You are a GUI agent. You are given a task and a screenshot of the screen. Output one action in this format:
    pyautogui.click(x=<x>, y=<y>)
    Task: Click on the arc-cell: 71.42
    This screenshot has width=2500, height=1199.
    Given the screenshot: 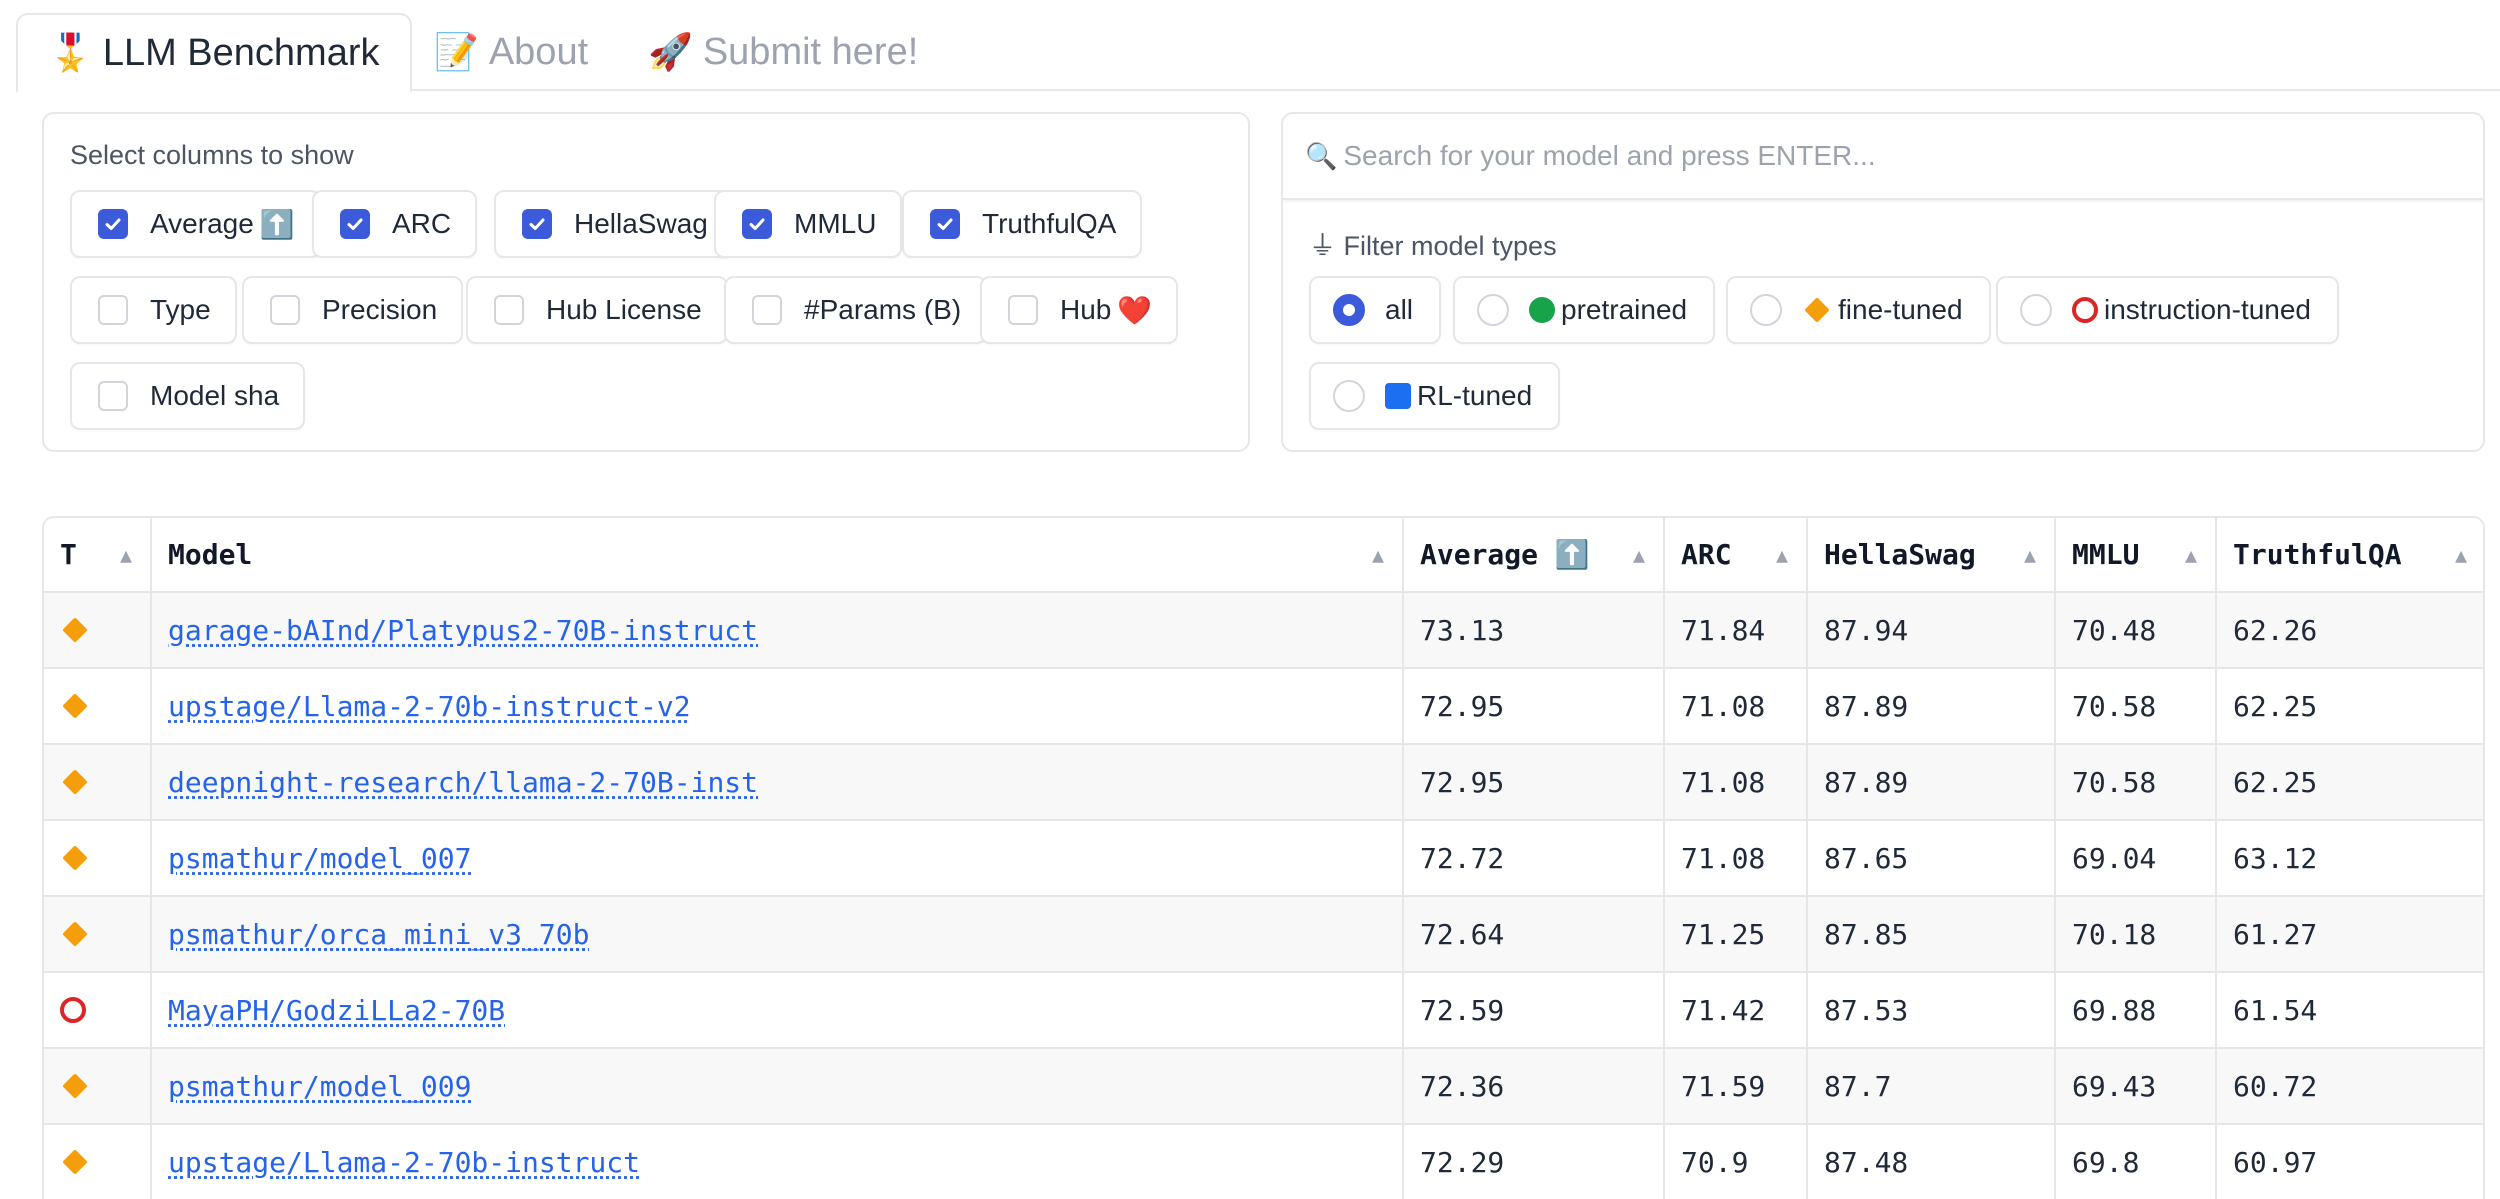 What is the action you would take?
    pyautogui.click(x=1736, y=1010)
    